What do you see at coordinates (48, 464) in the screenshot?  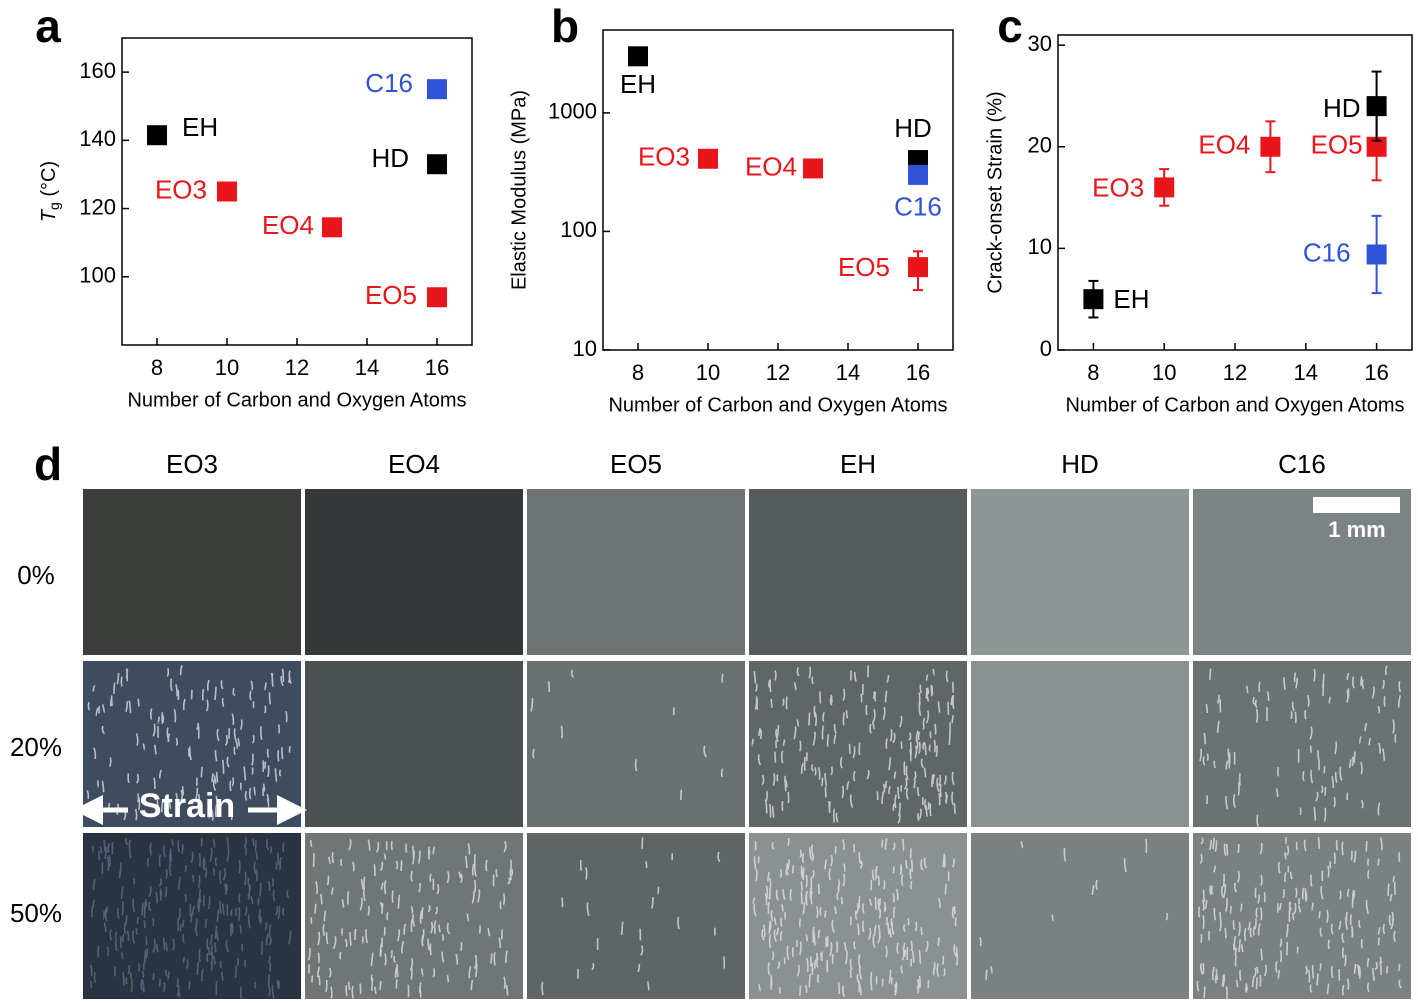 I see `panel-label: d` at bounding box center [48, 464].